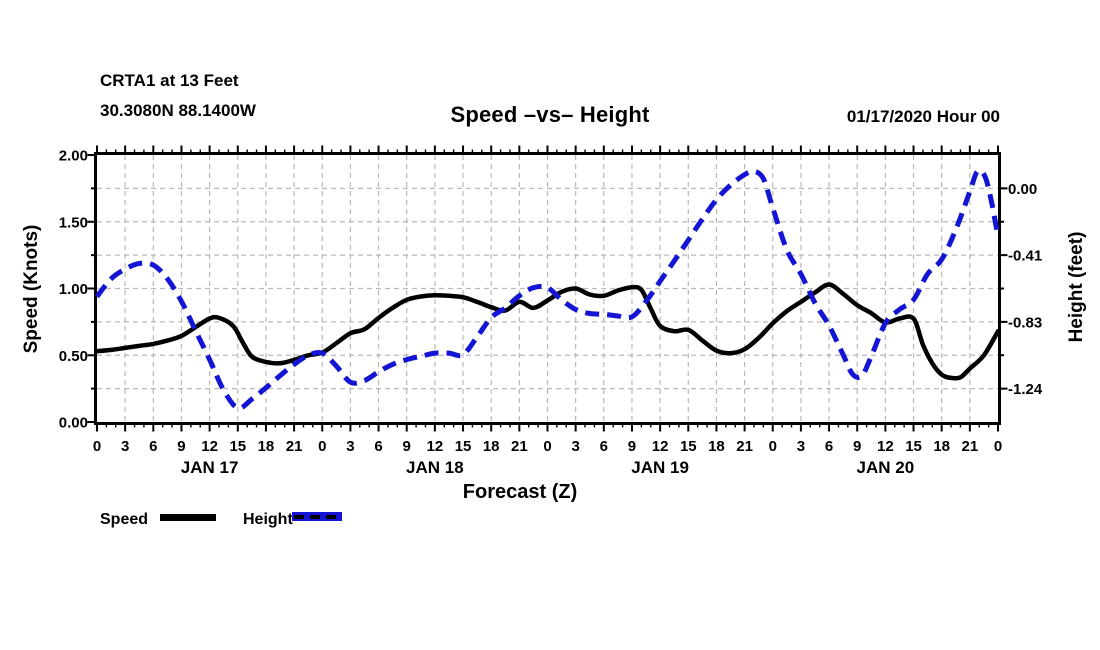  Describe the element at coordinates (31, 289) in the screenshot. I see `left-axis-title: Speed (Knots)` at that location.